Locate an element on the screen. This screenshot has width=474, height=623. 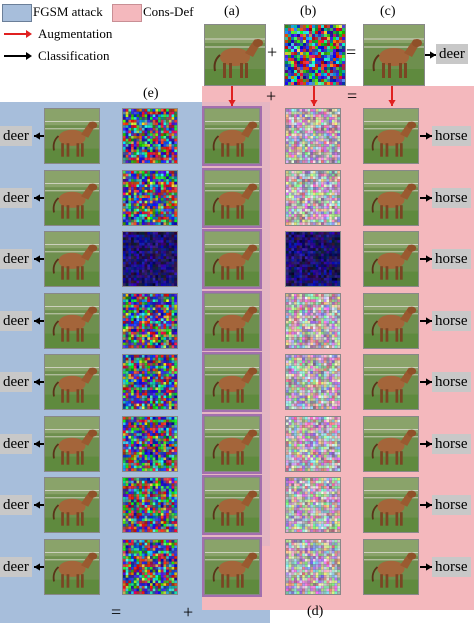
panel-d-label: (d) is located at coordinates (315, 611).